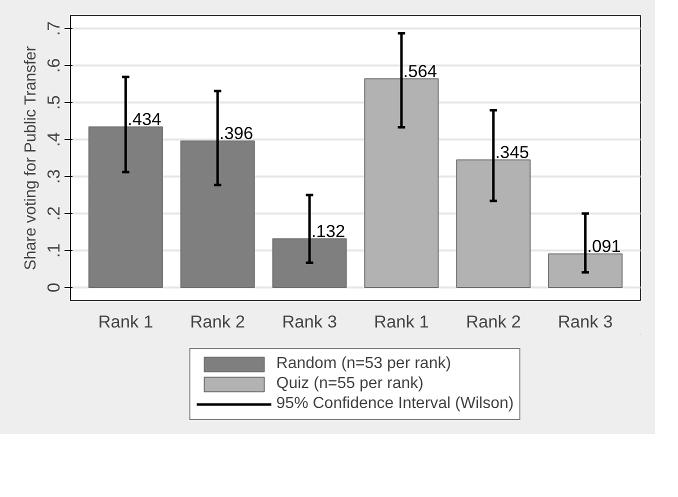  I want to click on y-tick-label: .7, so click(54, 28).